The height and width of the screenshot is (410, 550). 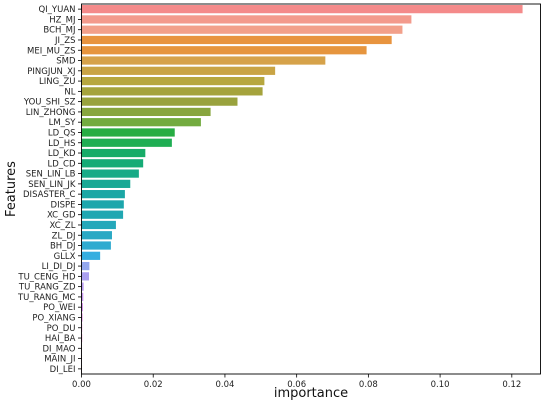 I want to click on bar-ling-zu, so click(x=173, y=81).